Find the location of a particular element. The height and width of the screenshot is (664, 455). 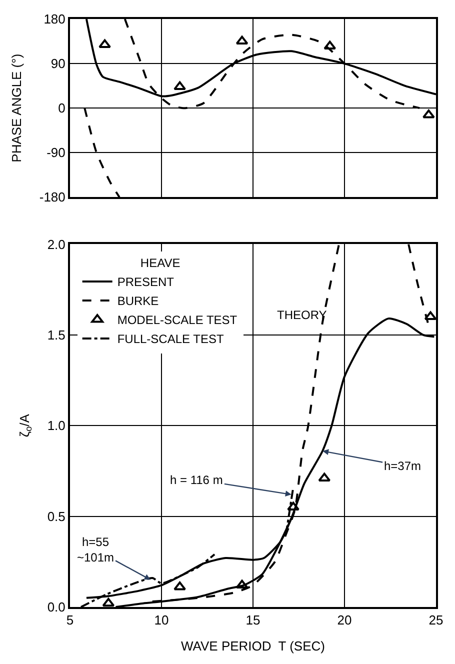

legend-label: MODEL-SCALE TEST is located at coordinates (177, 320).